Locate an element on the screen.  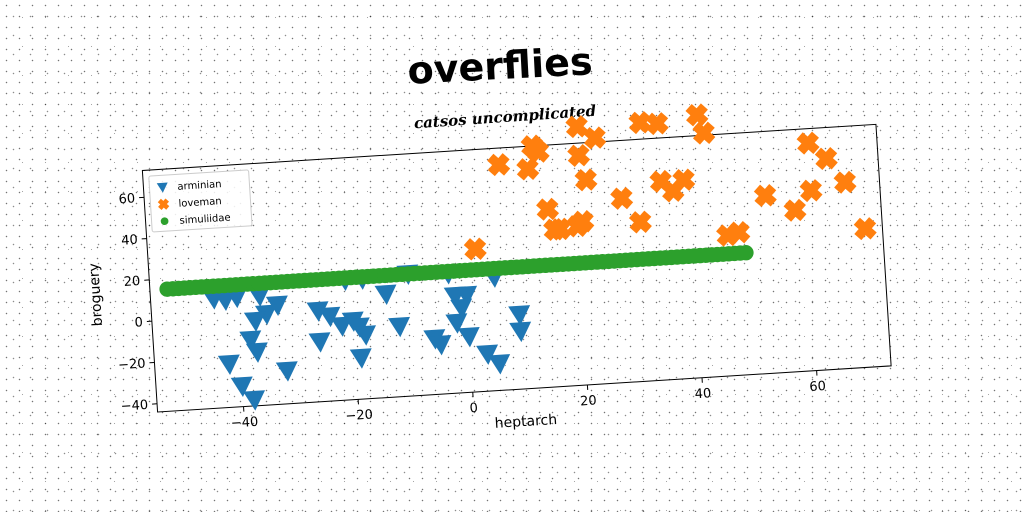
legend-item: loveman is located at coordinates (189, 203).